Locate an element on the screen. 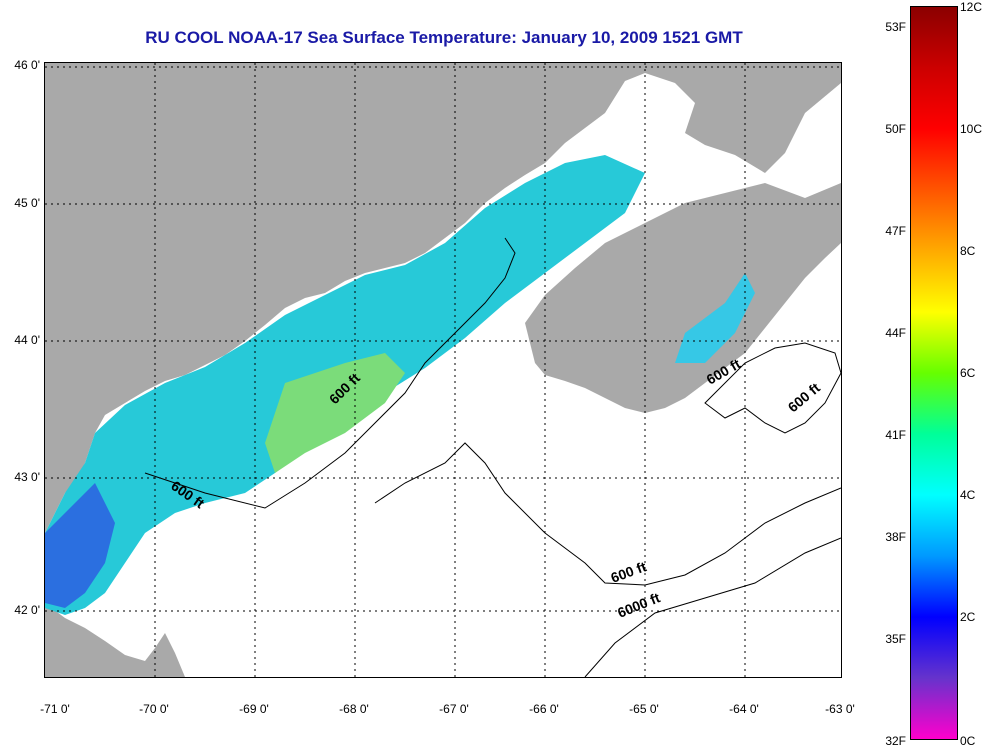 Image resolution: width=984 pixels, height=754 pixels. lat-label: 43 0' is located at coordinates (27, 477).